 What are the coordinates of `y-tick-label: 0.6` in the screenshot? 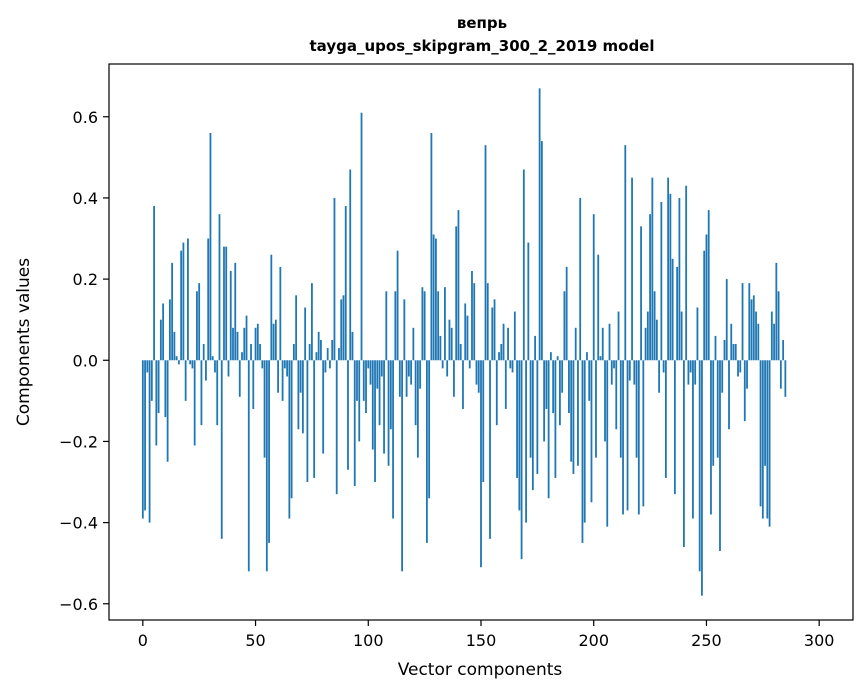 It's located at (85, 117).